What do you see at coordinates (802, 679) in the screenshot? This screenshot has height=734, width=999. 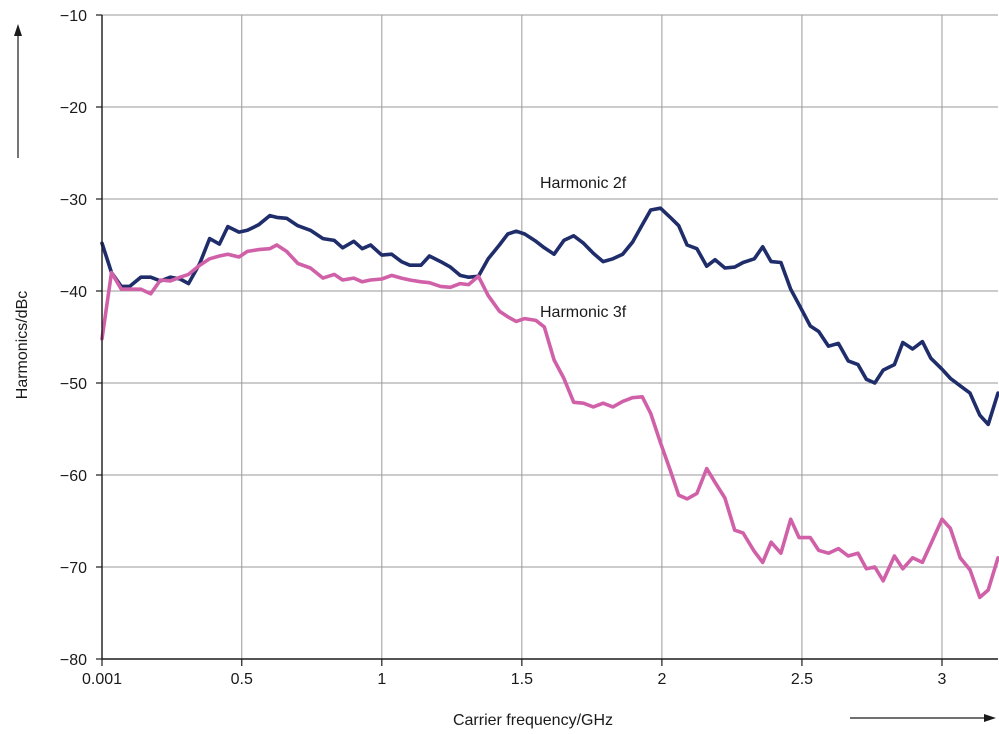 I see `x-tick-label: 2.5` at bounding box center [802, 679].